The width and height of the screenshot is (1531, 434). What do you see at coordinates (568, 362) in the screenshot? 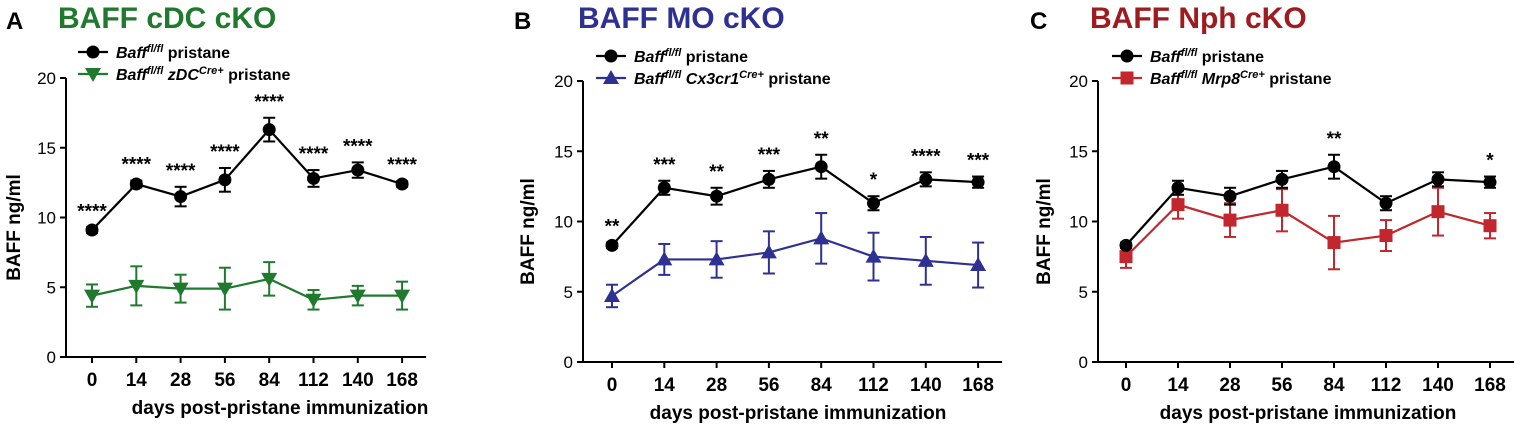
I see `y-tick-label: 0` at bounding box center [568, 362].